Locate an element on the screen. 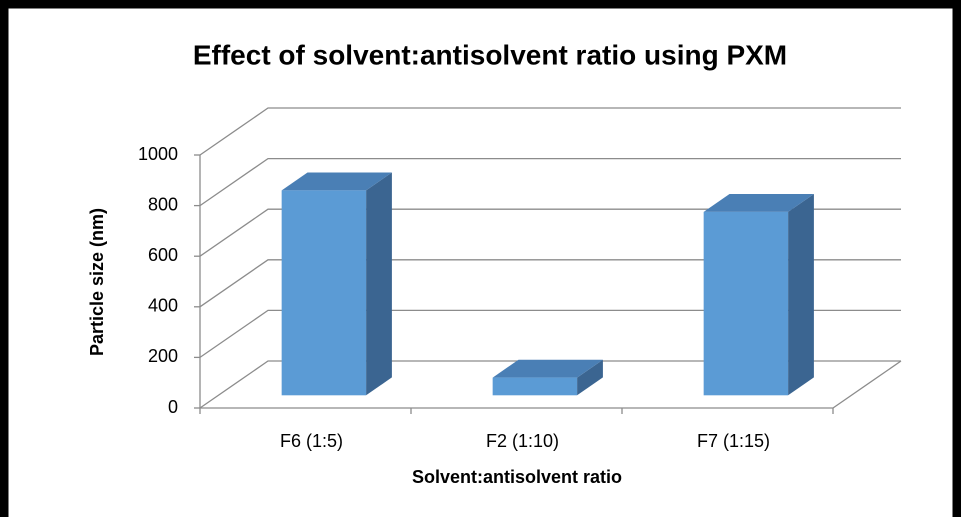  x-tick-label: F2 (1:10) is located at coordinates (522, 441).